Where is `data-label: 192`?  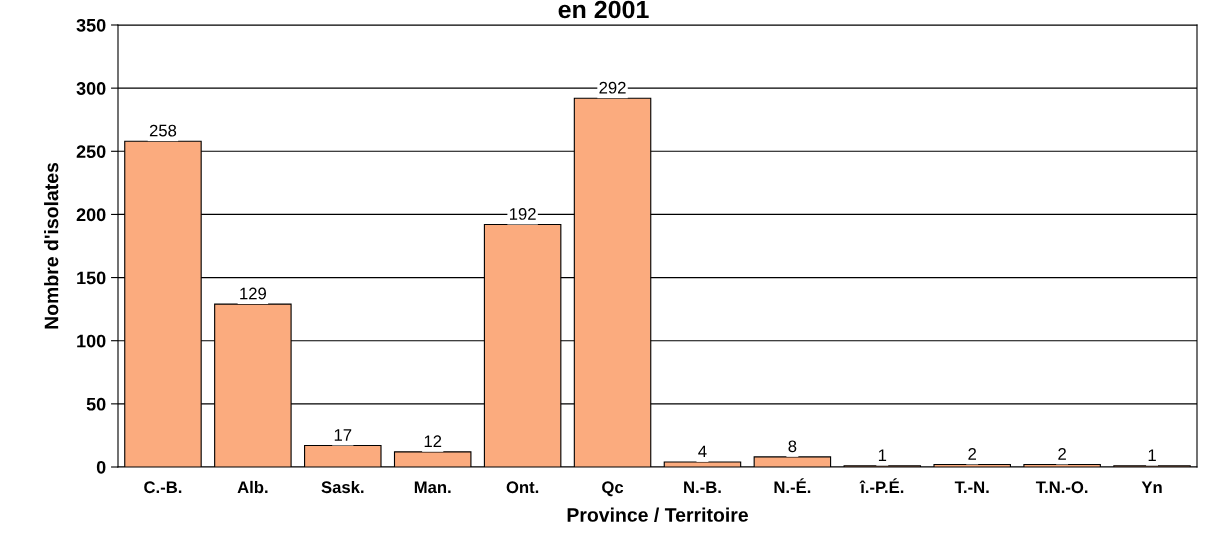
data-label: 192 is located at coordinates (522, 214).